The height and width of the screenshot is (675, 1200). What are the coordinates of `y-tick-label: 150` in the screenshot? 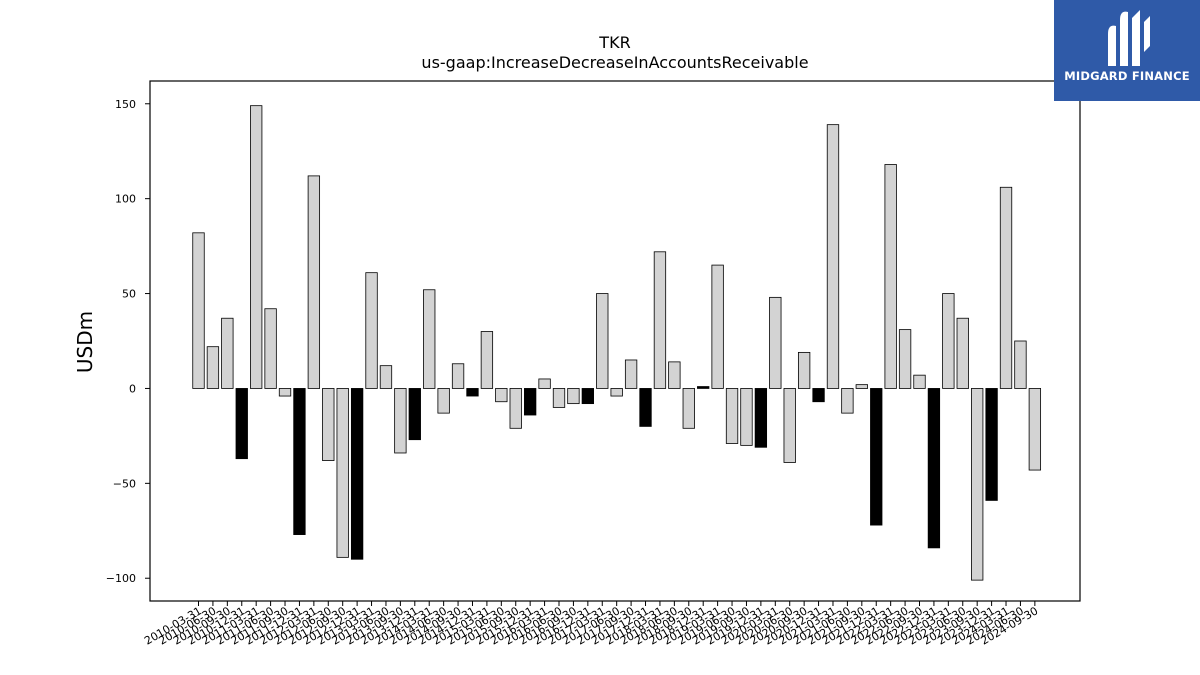 It's located at (125, 104).